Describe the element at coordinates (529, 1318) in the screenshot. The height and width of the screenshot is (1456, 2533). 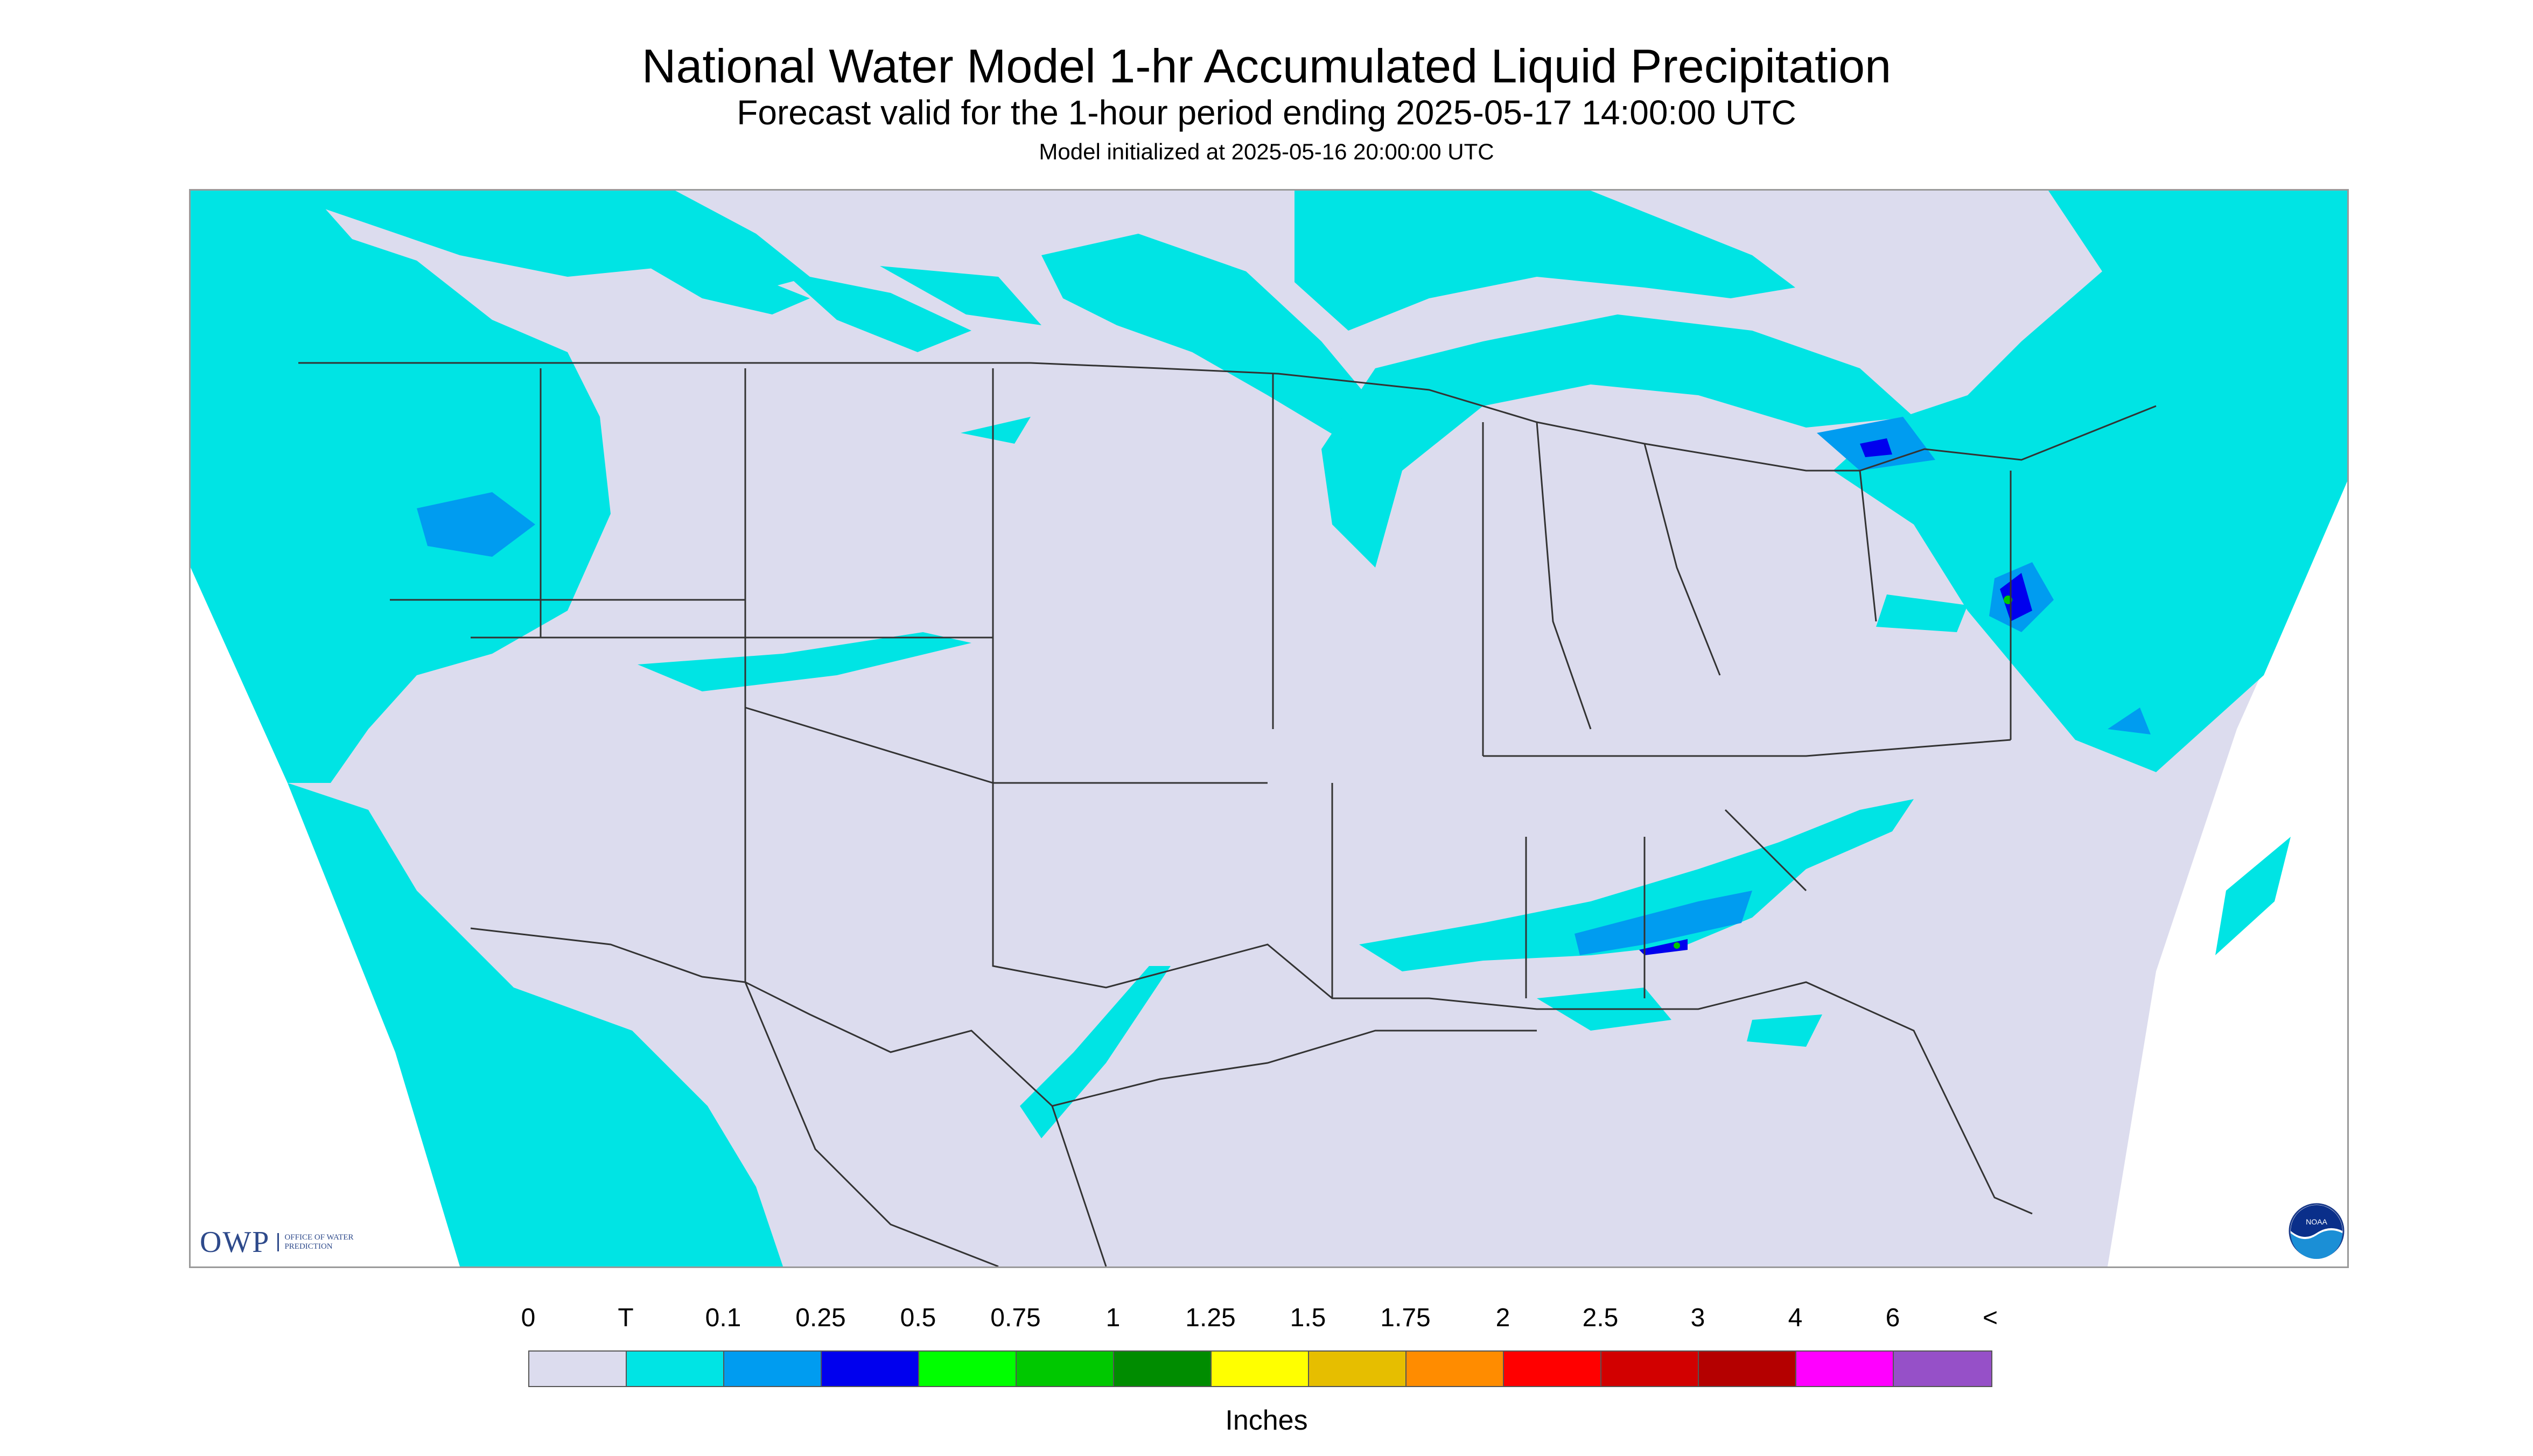
I see `legend-label: 0` at that location.